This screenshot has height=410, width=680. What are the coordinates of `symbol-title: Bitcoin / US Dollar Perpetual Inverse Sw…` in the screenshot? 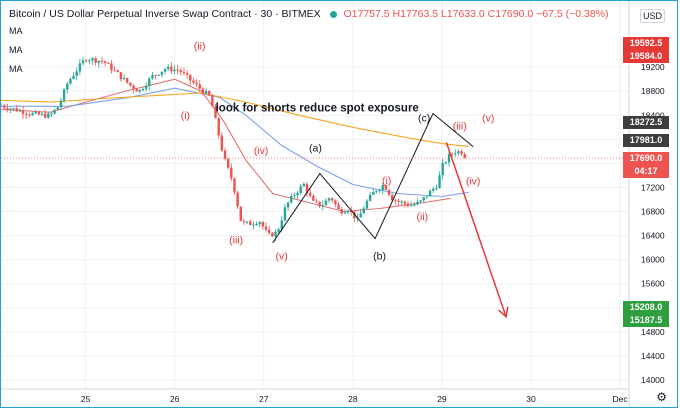 It's located at (165, 14).